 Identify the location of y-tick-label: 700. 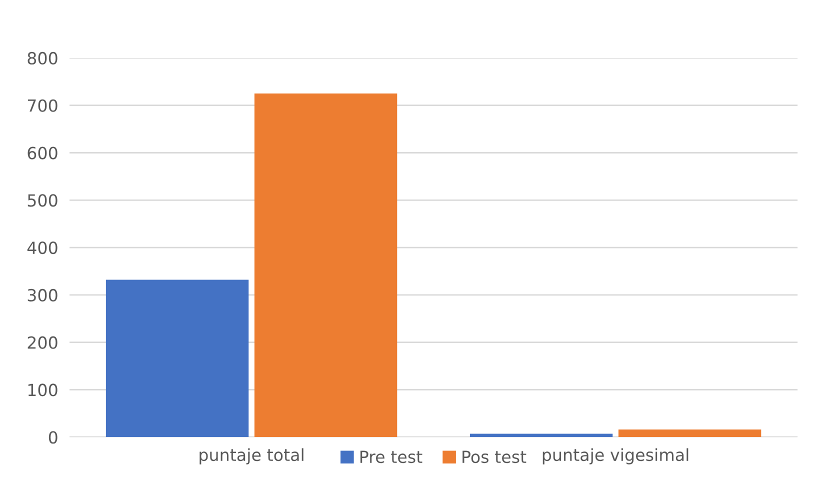
(43, 105).